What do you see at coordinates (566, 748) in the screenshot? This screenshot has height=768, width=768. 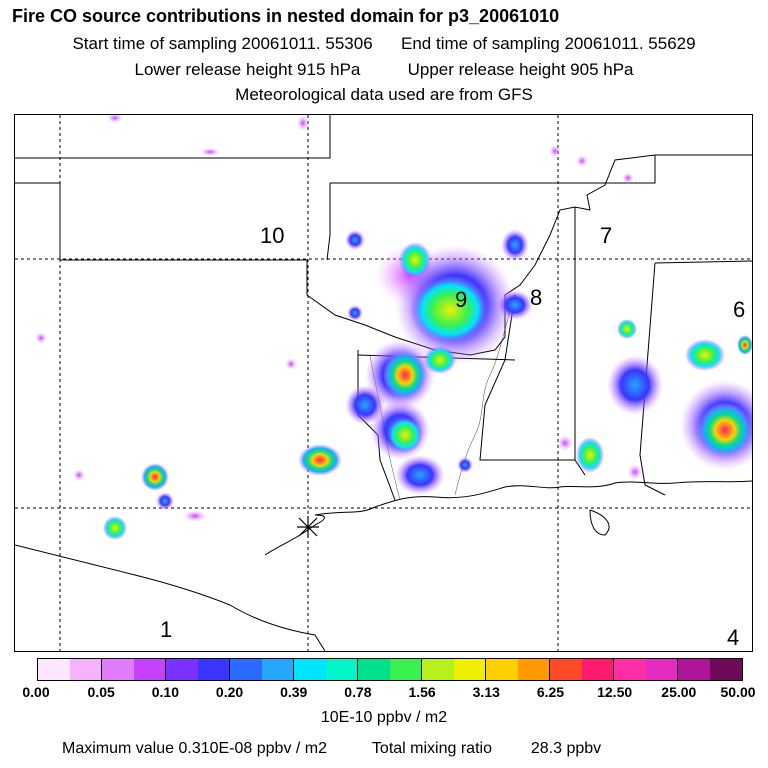 I see `total-mixing-ratio-value: 28.3 ppbv` at bounding box center [566, 748].